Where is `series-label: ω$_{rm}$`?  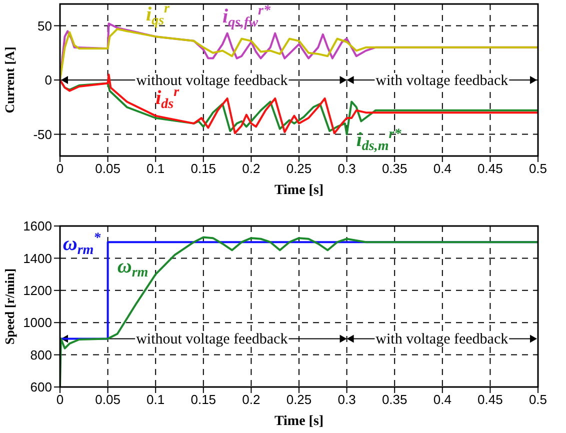 series-label: ω$_{rm}$ is located at coordinates (132, 268).